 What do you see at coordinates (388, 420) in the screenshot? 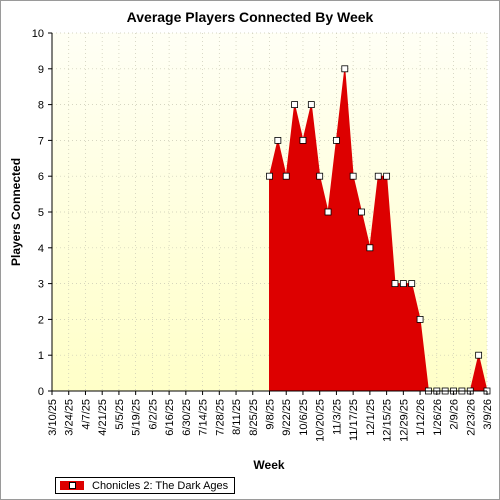
I see `x-tick-label: 12/15/25` at bounding box center [388, 420].